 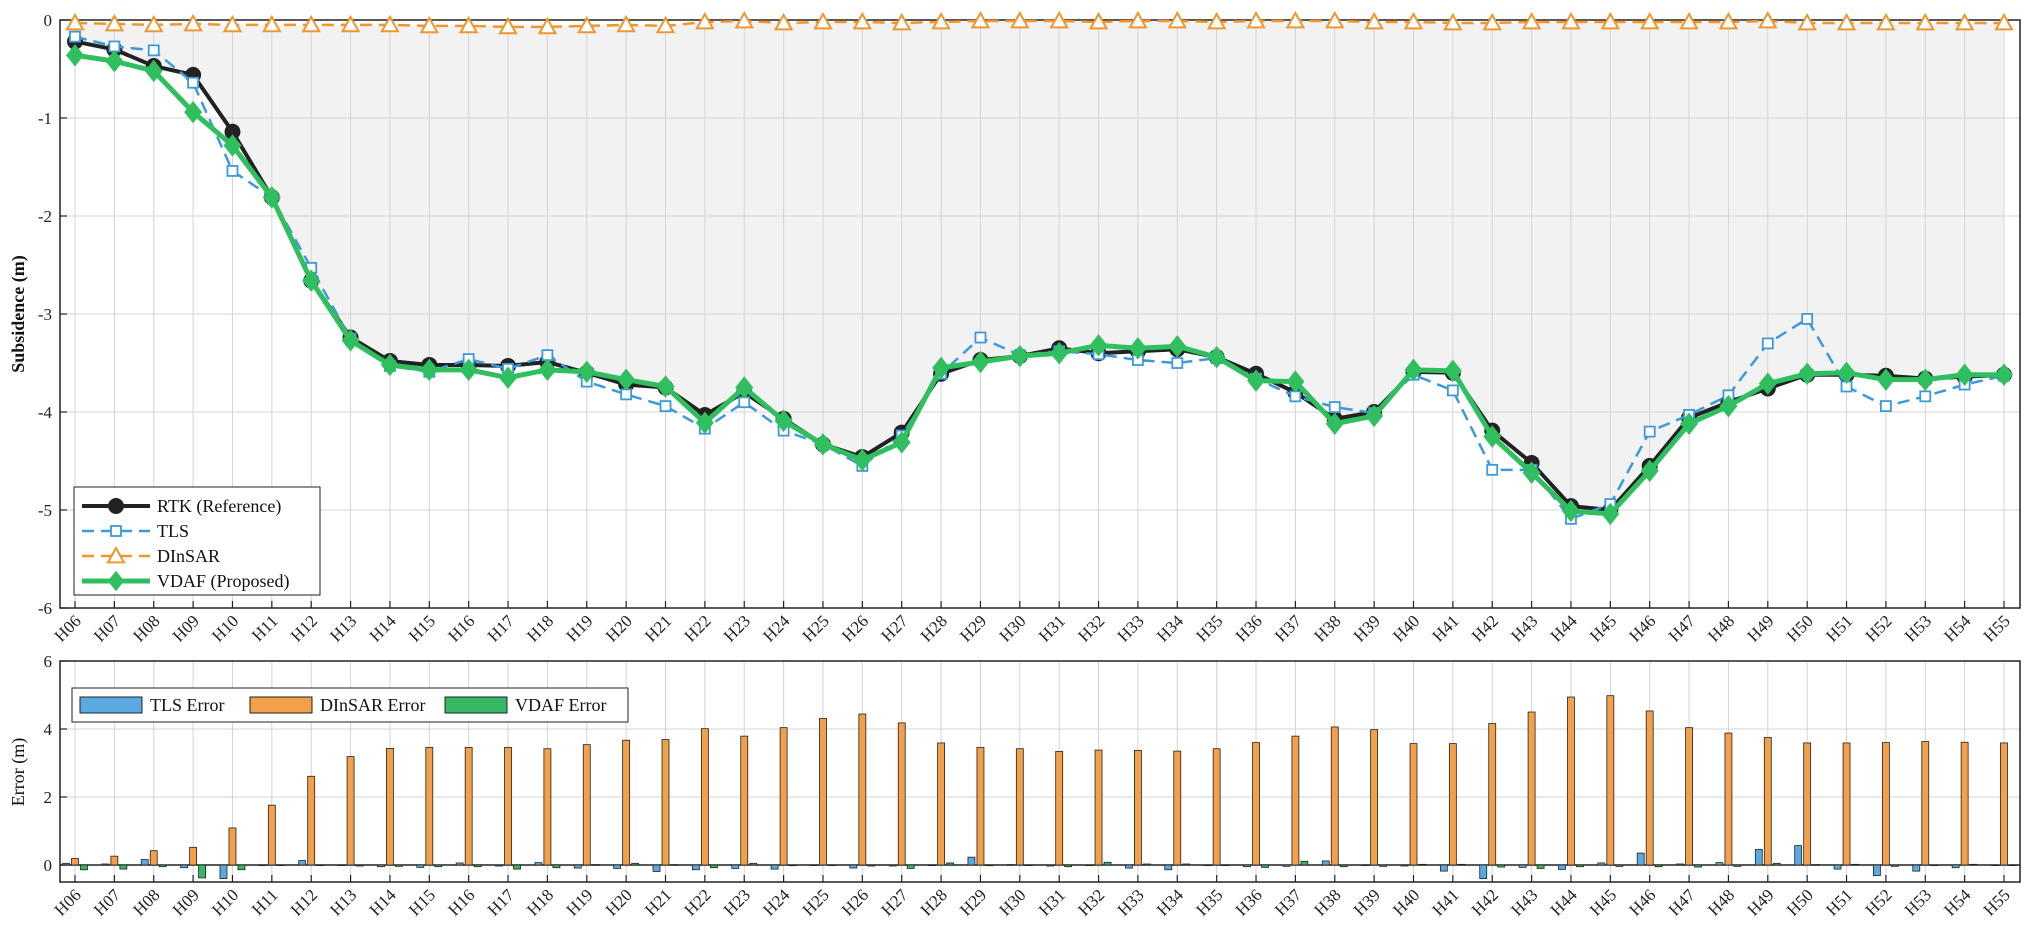 What do you see at coordinates (1642, 902) in the screenshot?
I see `bottom-x-tick-label: H46` at bounding box center [1642, 902].